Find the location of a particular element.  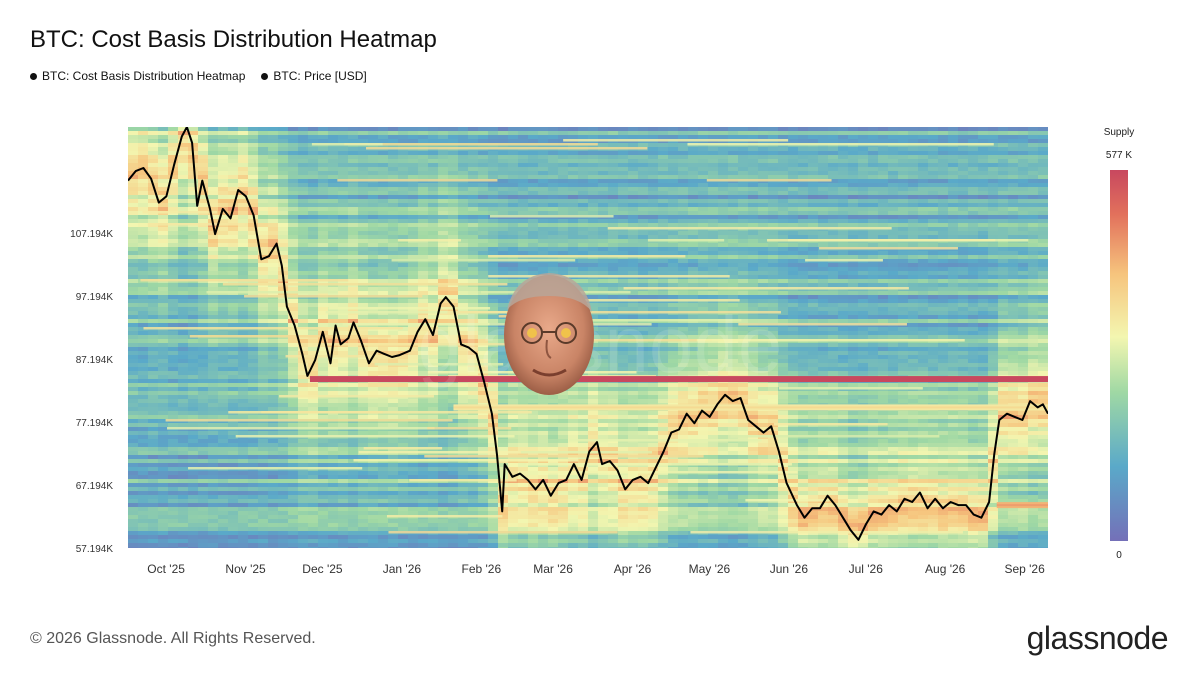

legend-item-heatmap: BTC: Cost Basis Distribution Heatmap is located at coordinates (137, 76).